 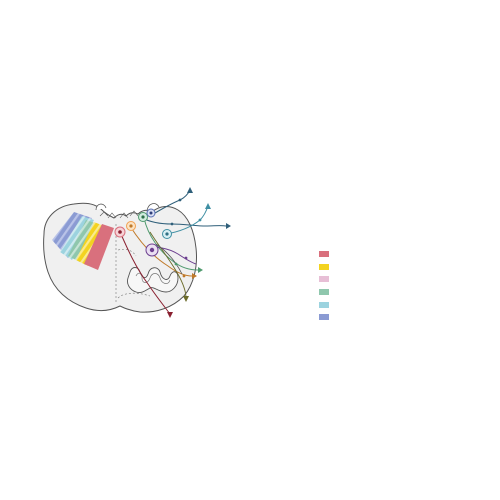 I want to click on neuron-orange, so click(x=131, y=226).